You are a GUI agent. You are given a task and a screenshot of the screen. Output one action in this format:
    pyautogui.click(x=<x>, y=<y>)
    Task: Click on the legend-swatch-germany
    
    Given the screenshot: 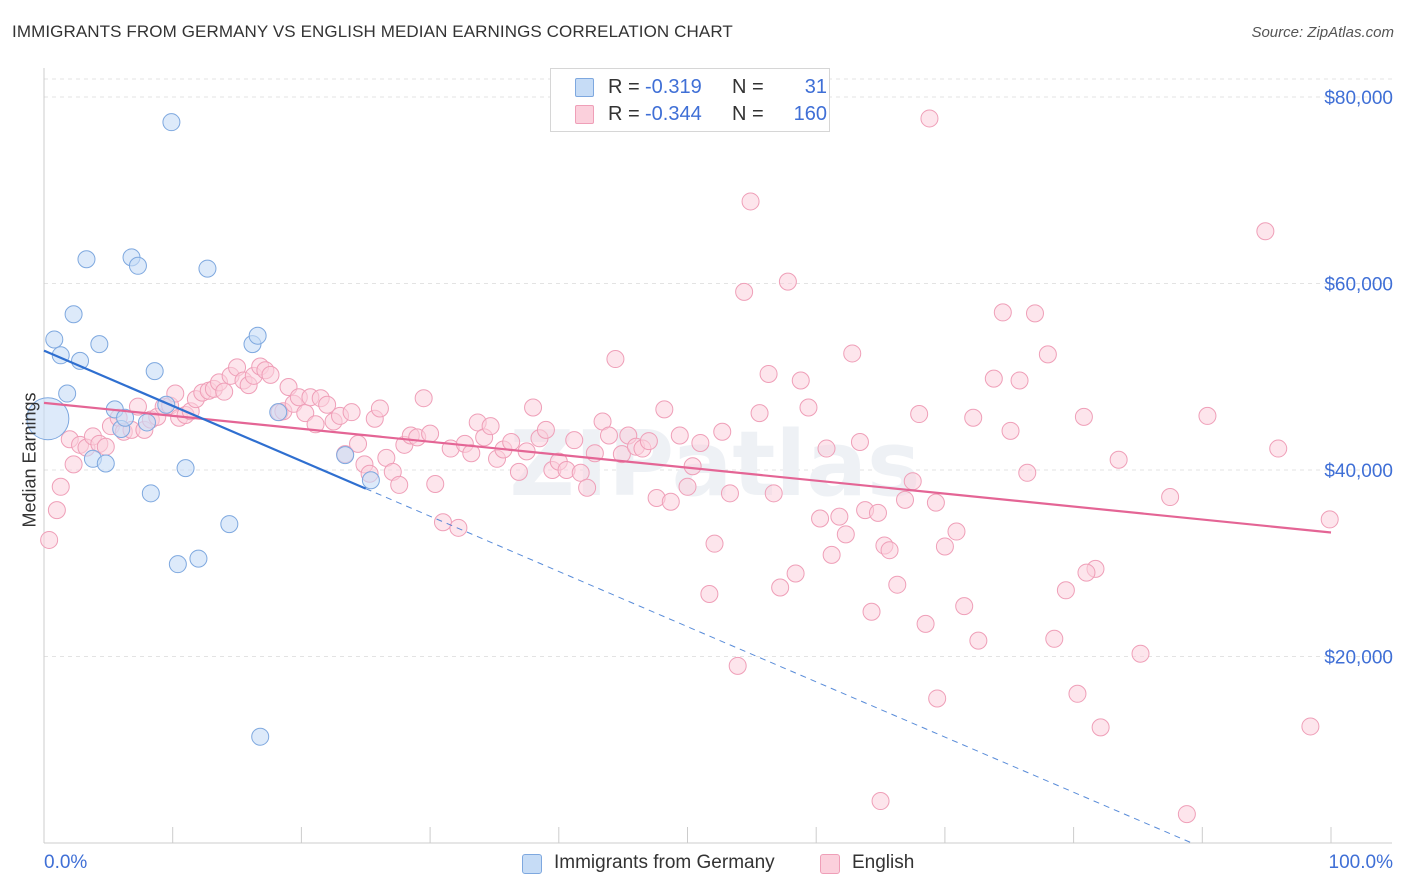 What is the action you would take?
    pyautogui.click(x=584, y=87)
    